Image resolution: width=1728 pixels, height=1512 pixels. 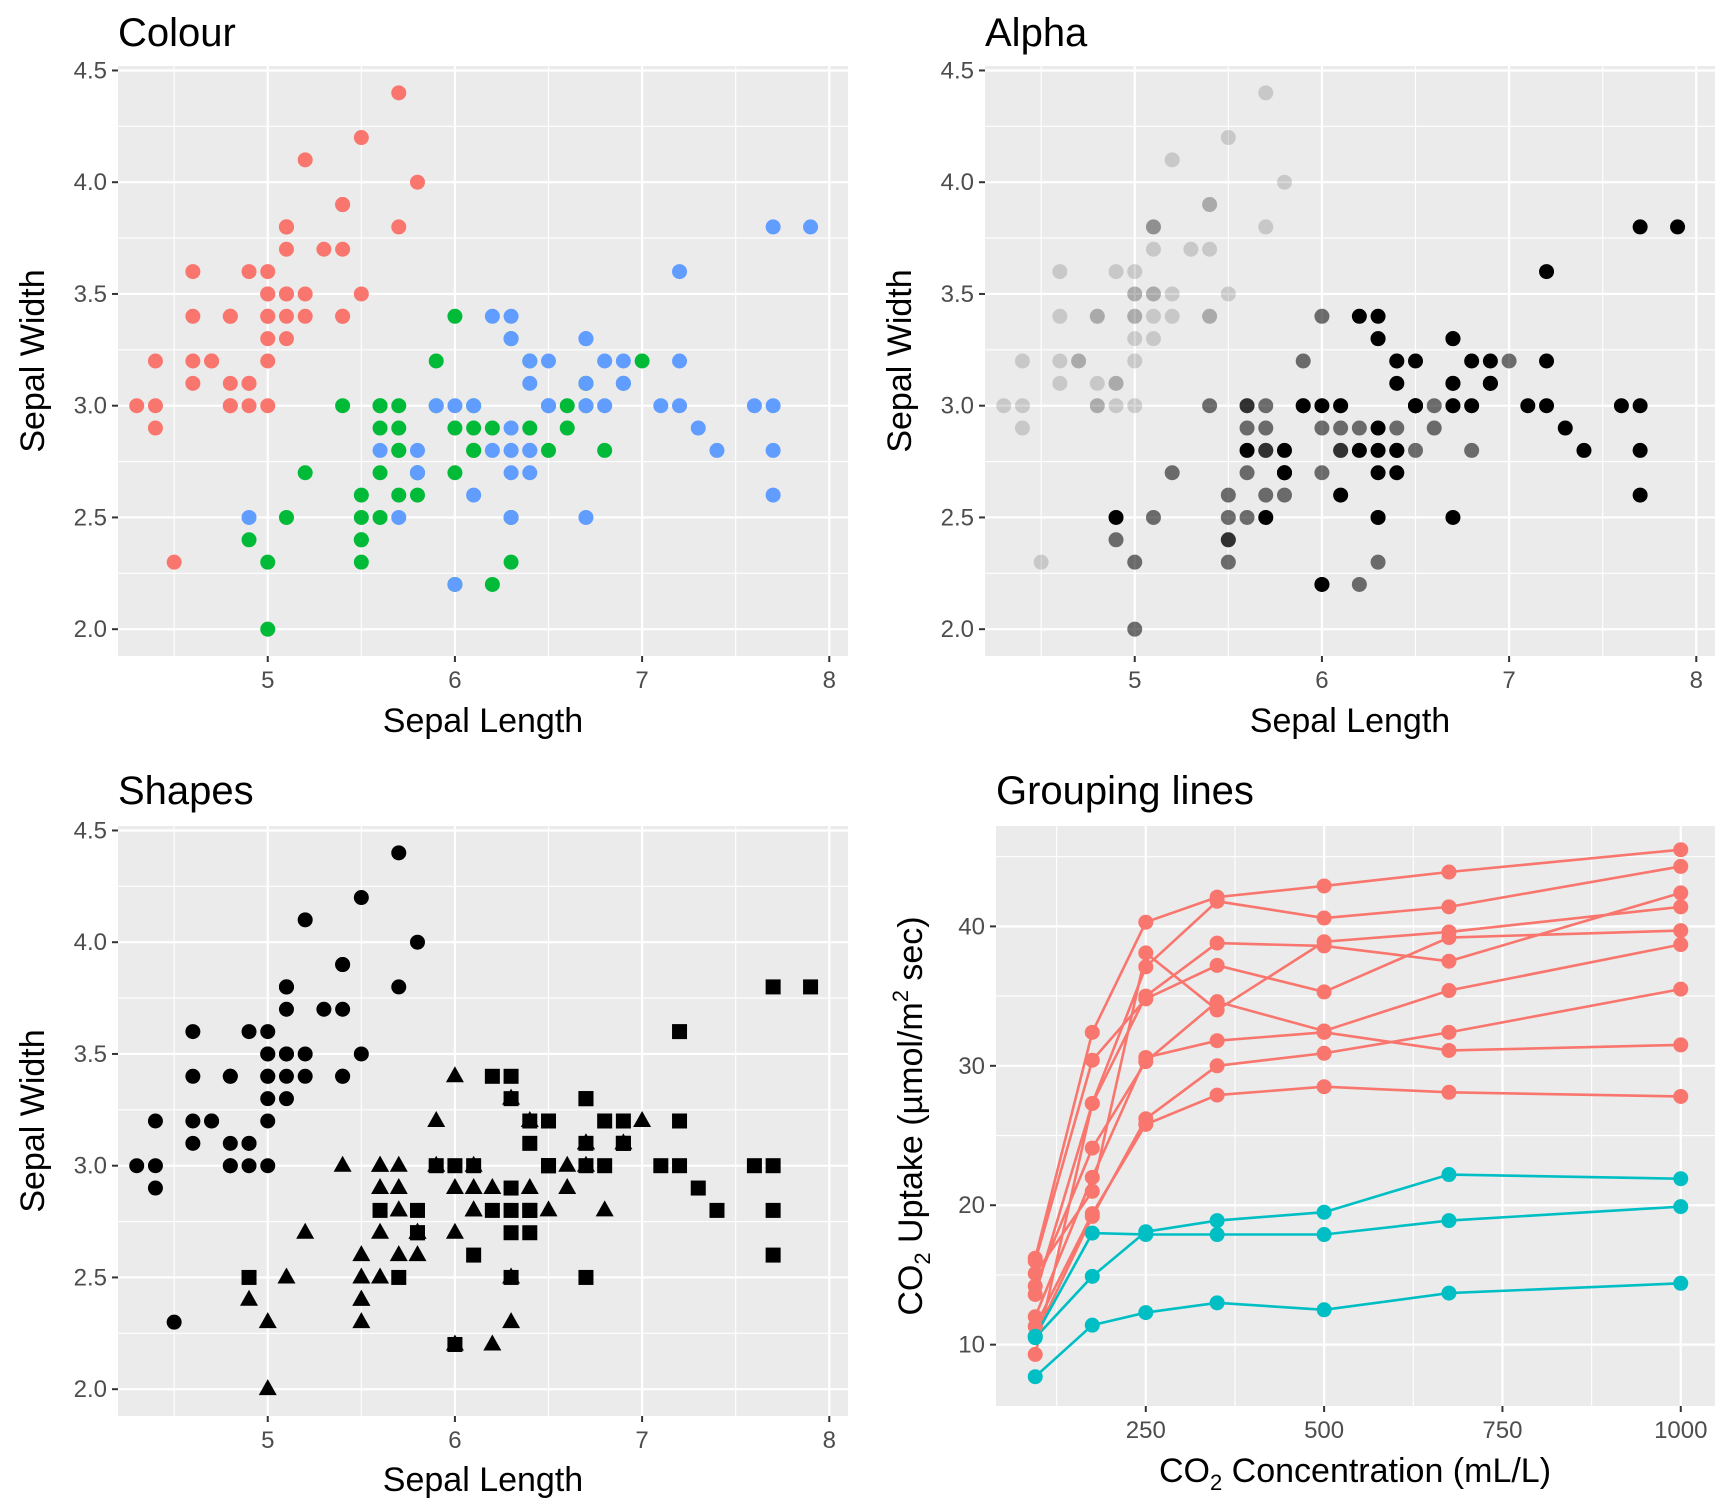 I want to click on x-axis-label: CO2 Concentration (mL/L), so click(x=1355, y=1473).